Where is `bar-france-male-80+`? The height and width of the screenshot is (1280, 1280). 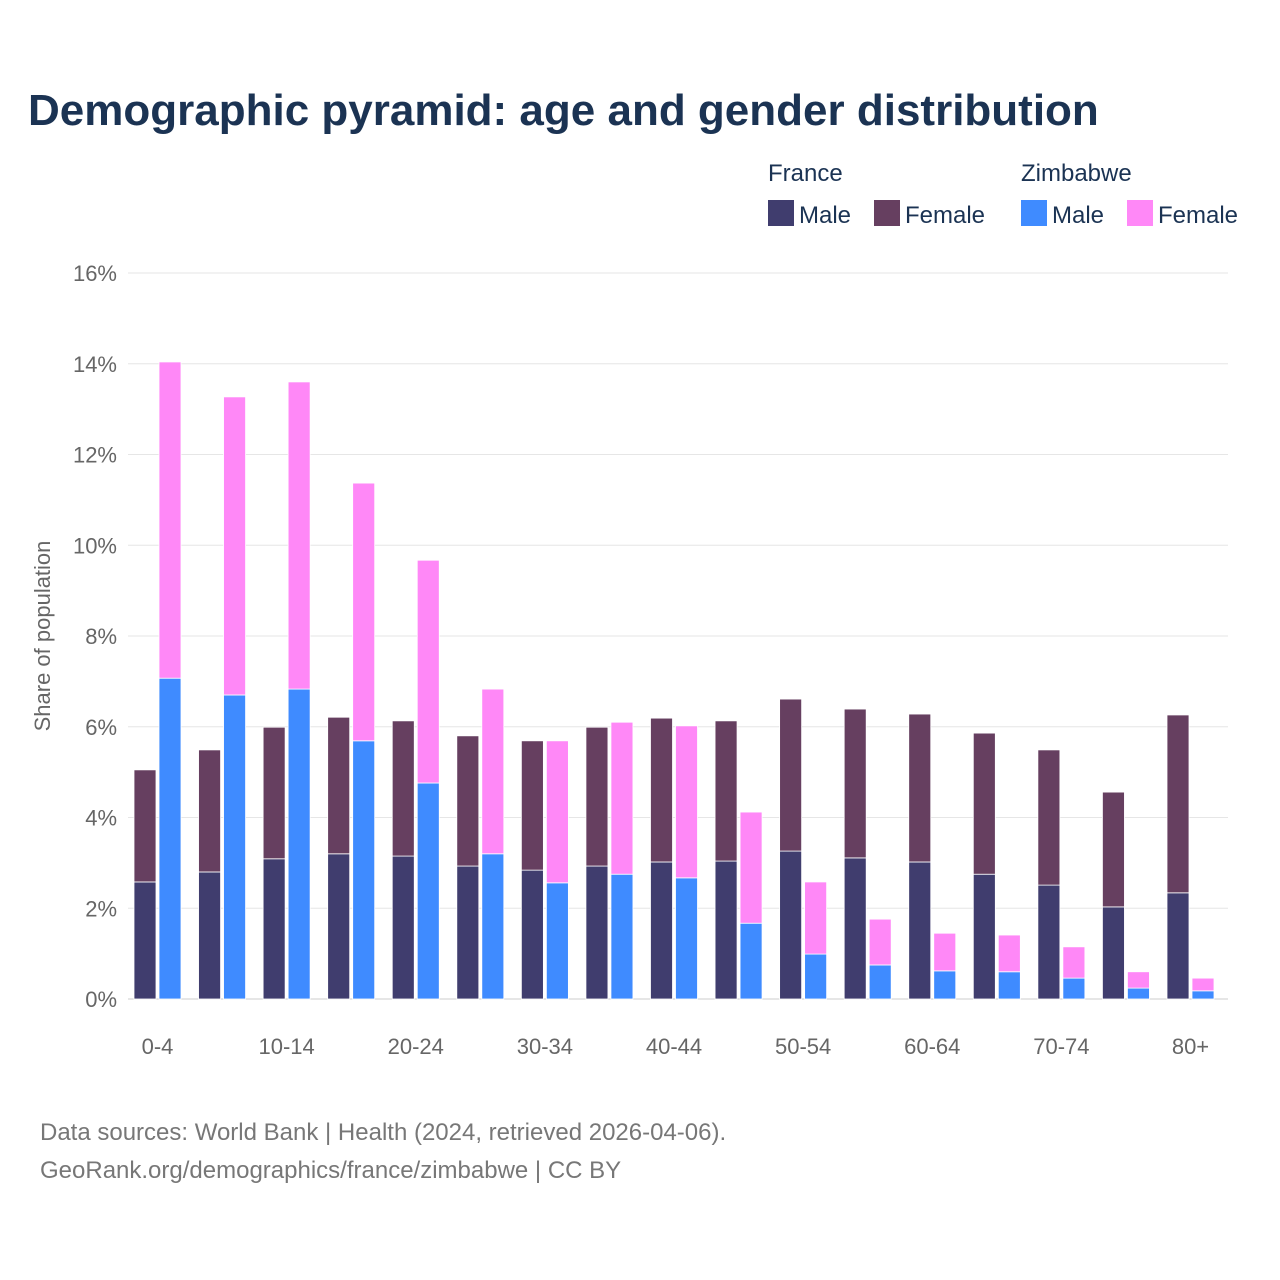 bar-france-male-80+ is located at coordinates (1178, 946).